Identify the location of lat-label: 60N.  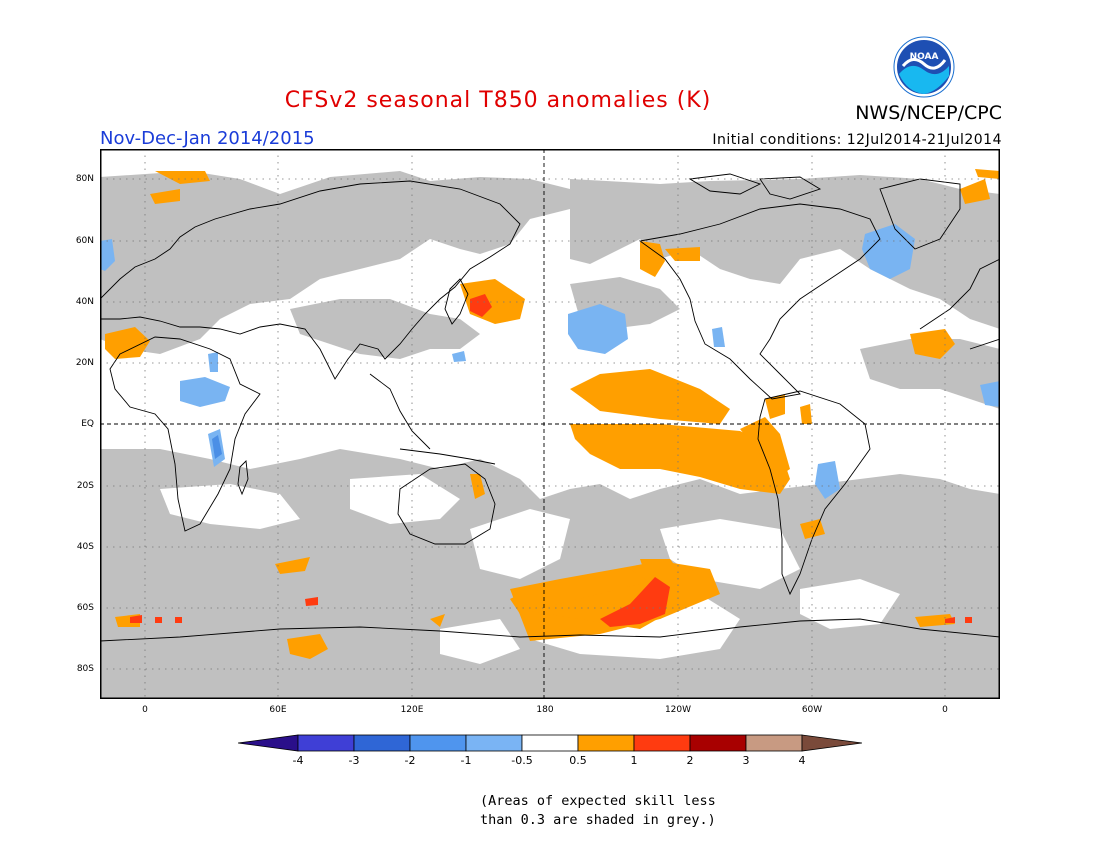
(84, 241).